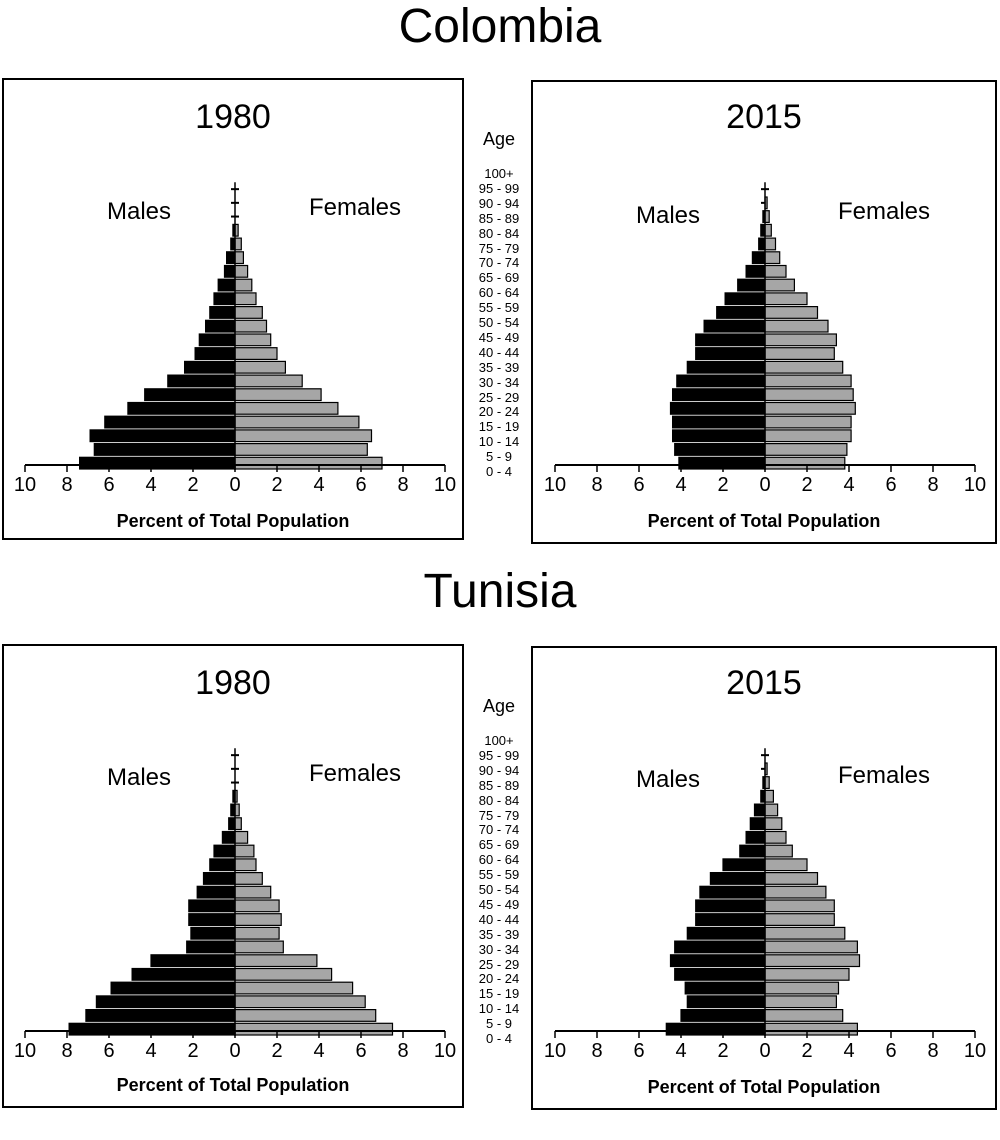  What do you see at coordinates (499, 173) in the screenshot?
I see `age-group-label: 100+` at bounding box center [499, 173].